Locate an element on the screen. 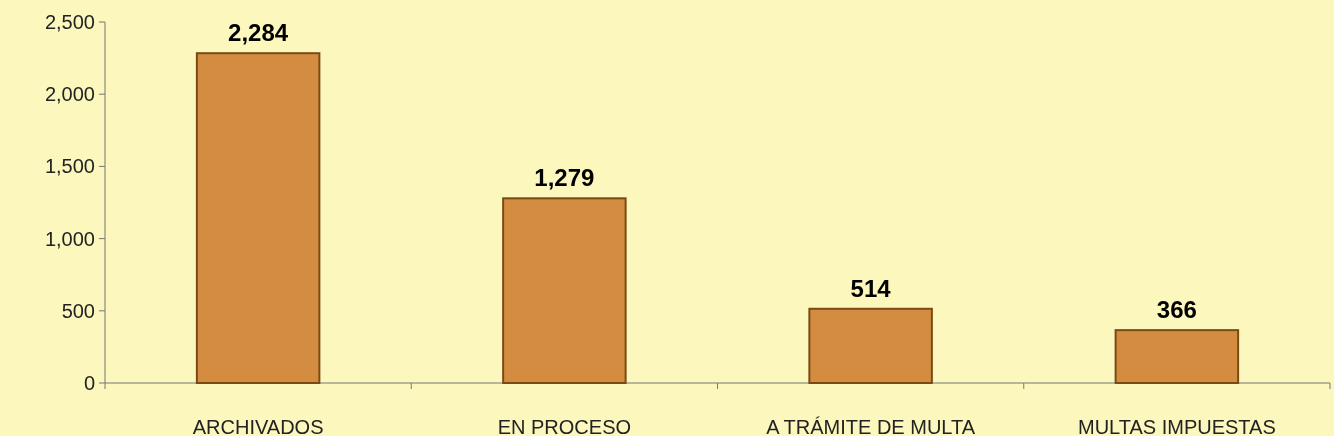 The image size is (1334, 436). y-tick-label: 0 is located at coordinates (89, 383).